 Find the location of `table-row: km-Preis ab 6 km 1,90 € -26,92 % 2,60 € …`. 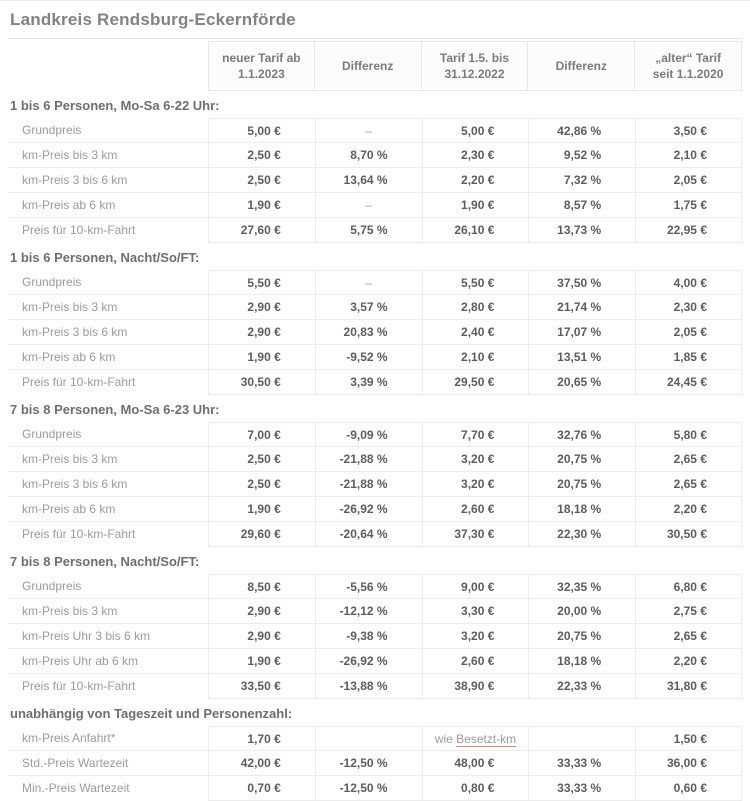

table-row: km-Preis ab 6 km 1,90 € -26,92 % 2,60 € … is located at coordinates (375, 509).